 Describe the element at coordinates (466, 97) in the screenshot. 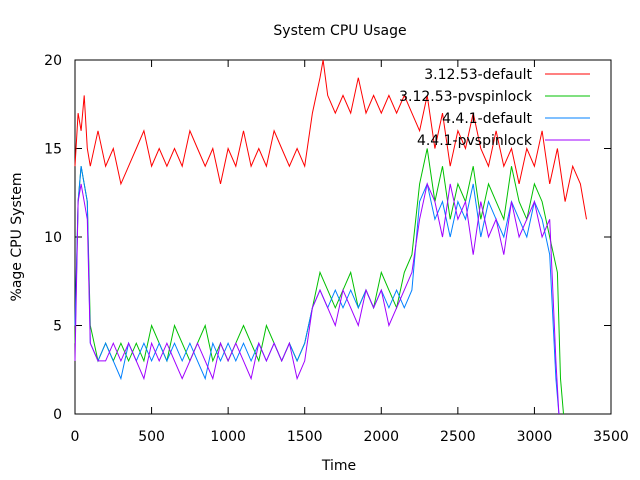

I see `legend-label: 3.12.53-pvspinlock` at that location.